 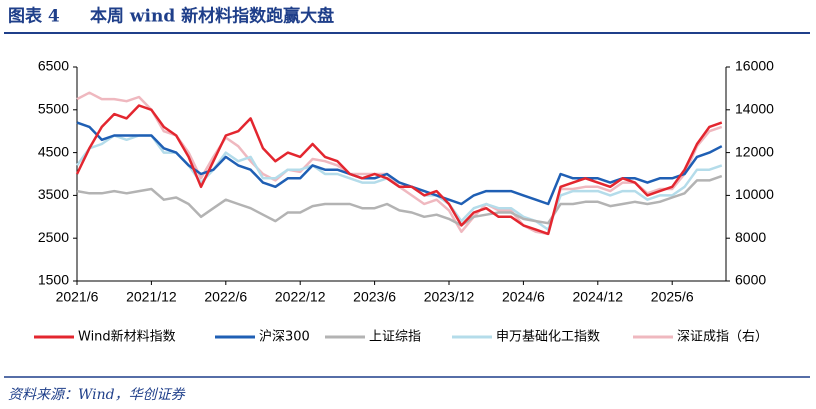 What do you see at coordinates (754, 109) in the screenshot?
I see `y2-tick-label: 14000` at bounding box center [754, 109].